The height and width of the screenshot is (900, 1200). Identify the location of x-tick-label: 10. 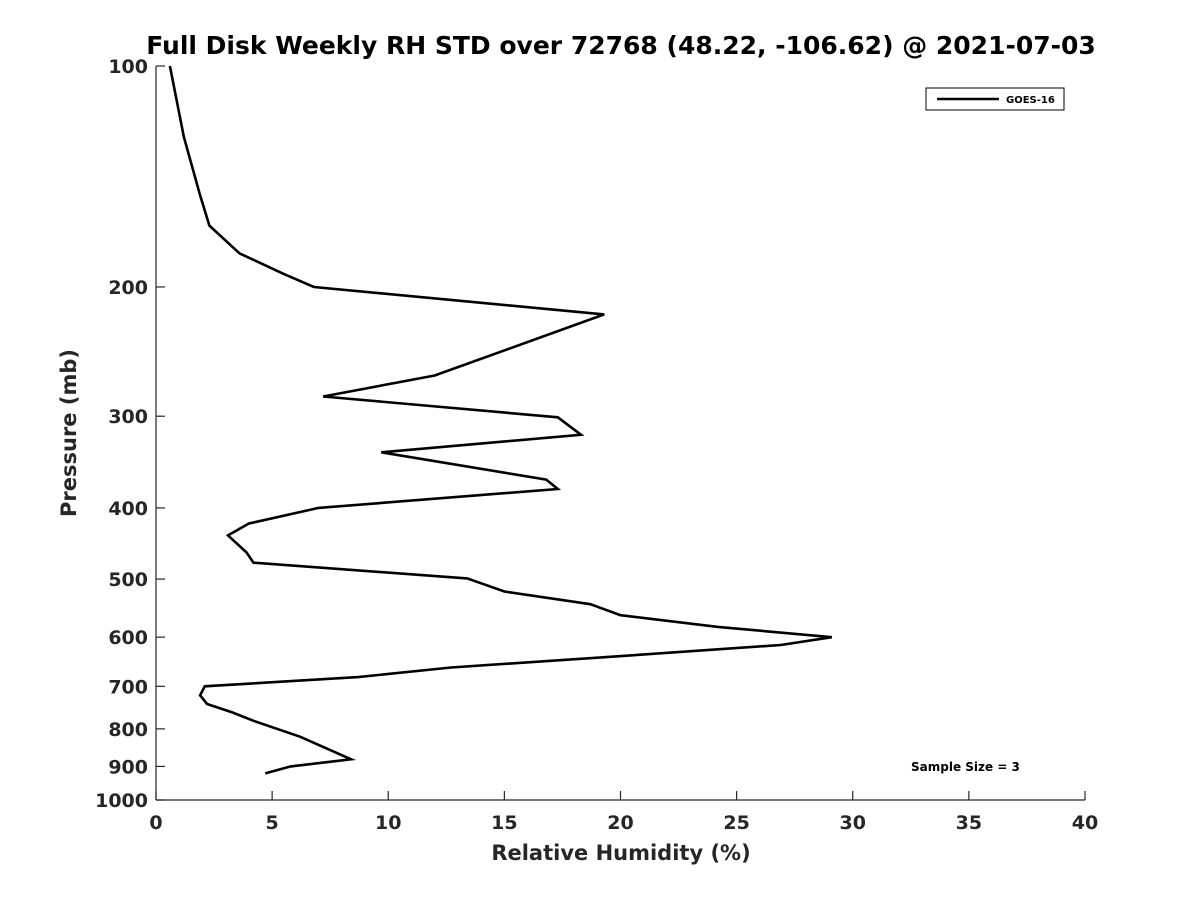
(388, 823).